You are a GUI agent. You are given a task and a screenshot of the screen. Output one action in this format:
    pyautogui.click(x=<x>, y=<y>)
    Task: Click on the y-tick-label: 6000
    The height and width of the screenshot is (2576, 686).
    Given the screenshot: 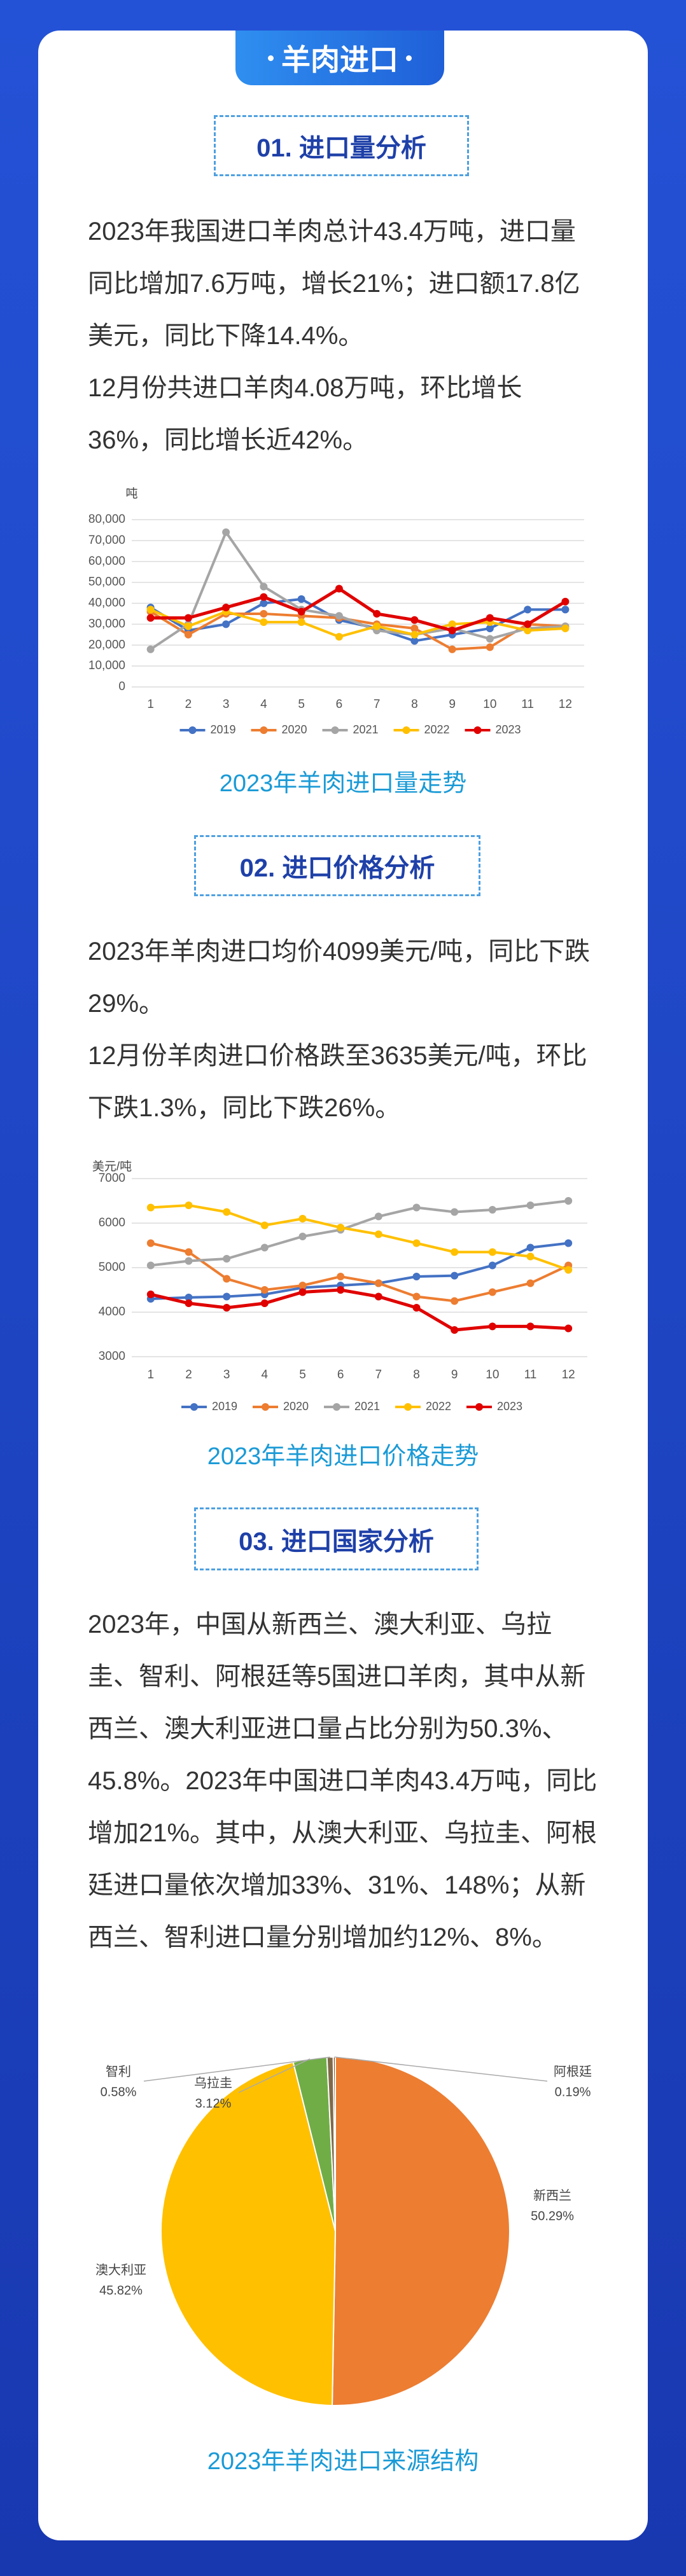 What is the action you would take?
    pyautogui.click(x=112, y=1222)
    